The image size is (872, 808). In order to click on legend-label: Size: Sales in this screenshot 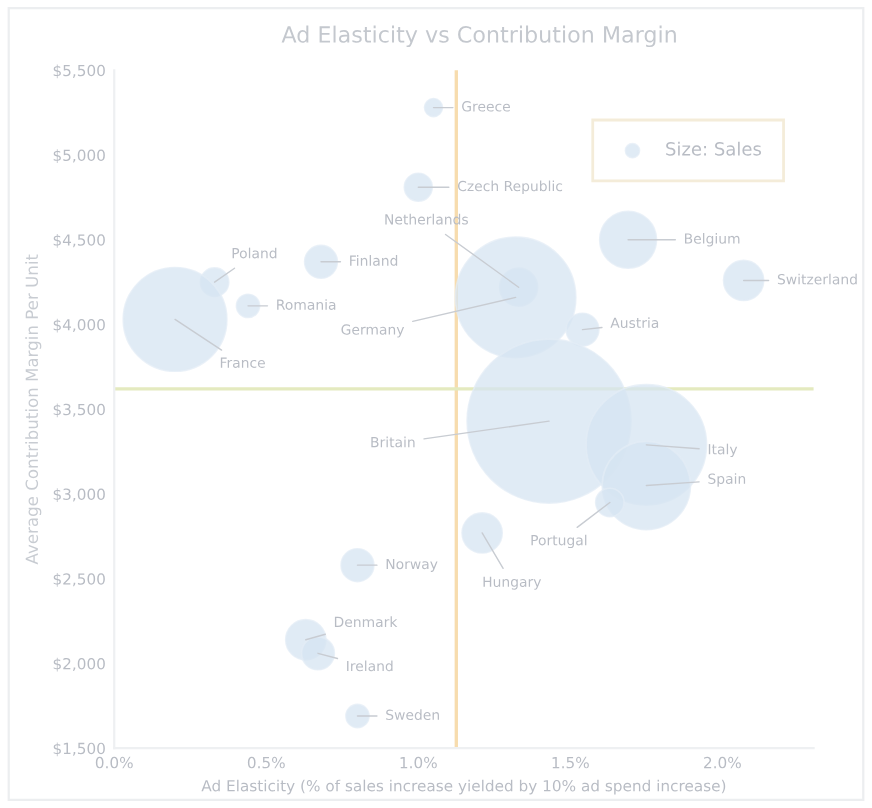, I will do `click(714, 148)`.